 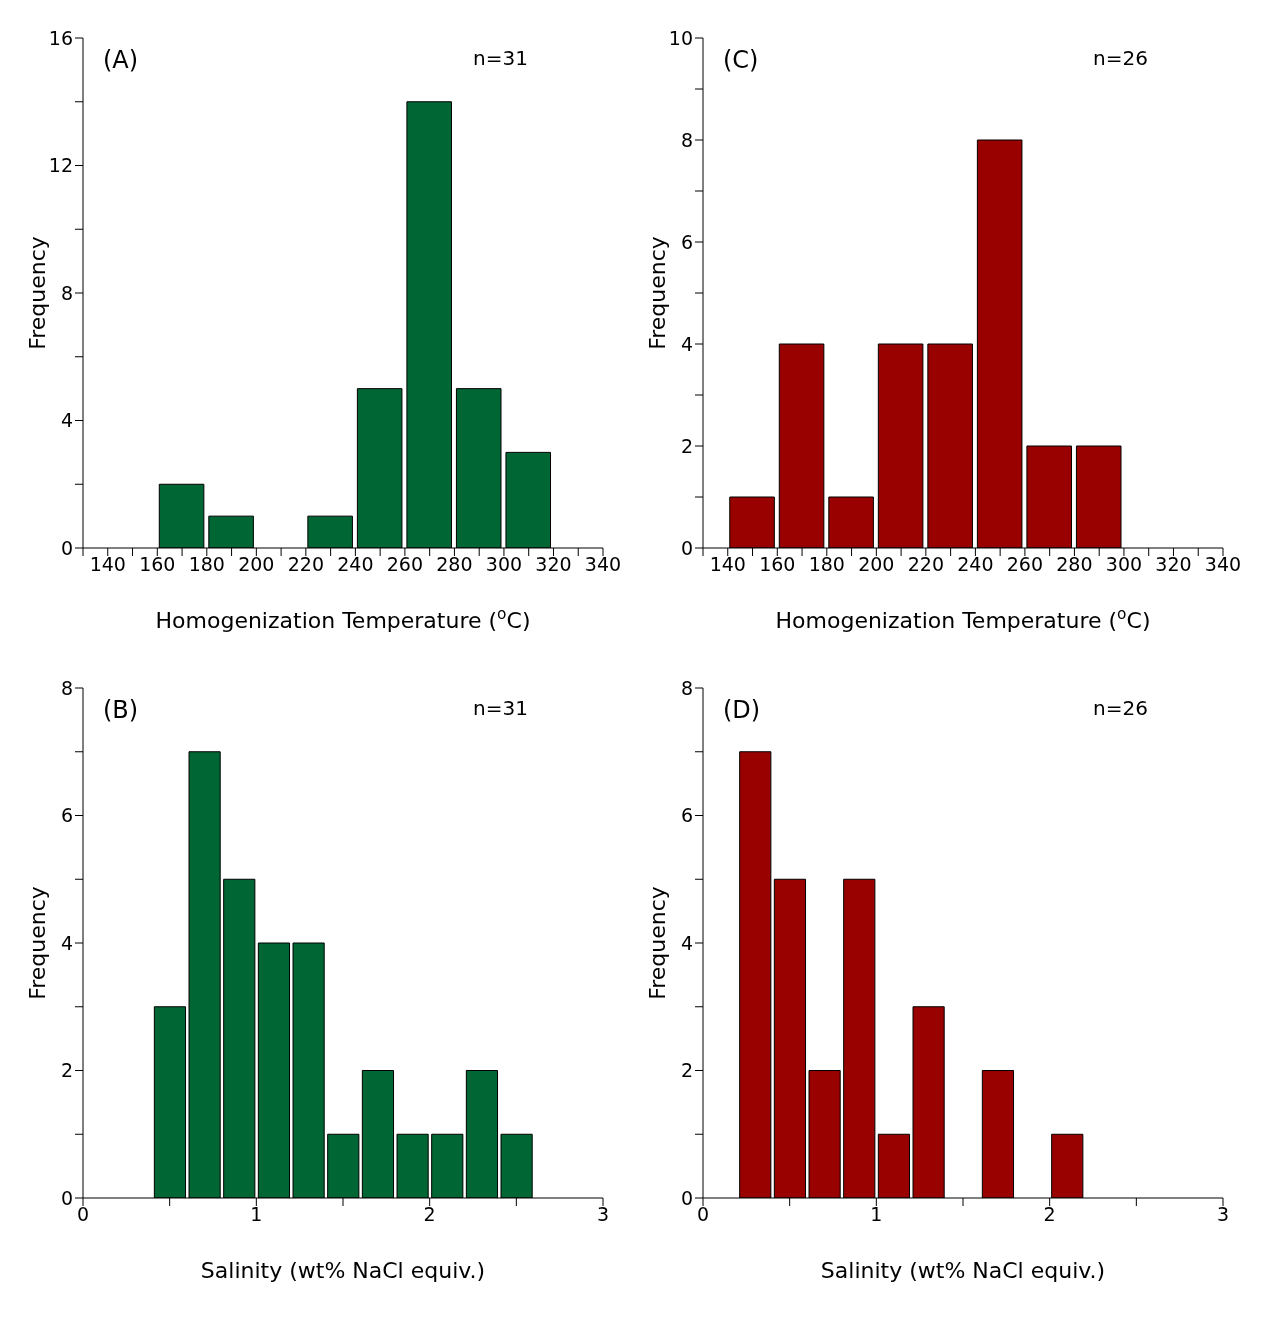 What do you see at coordinates (60, 165) in the screenshot?
I see `y-tick-label: 12` at bounding box center [60, 165].